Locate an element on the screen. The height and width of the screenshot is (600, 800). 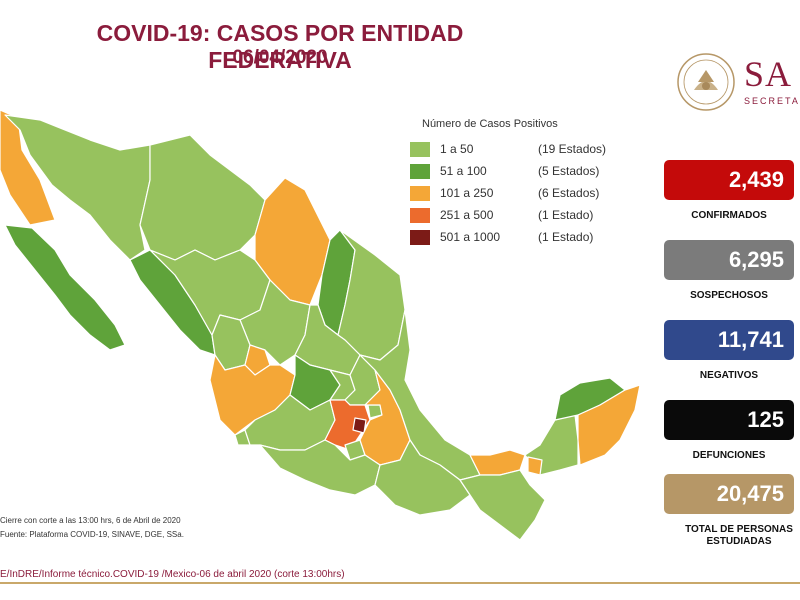
stat-label: DEFUNCIONES is located at coordinates (729, 455).